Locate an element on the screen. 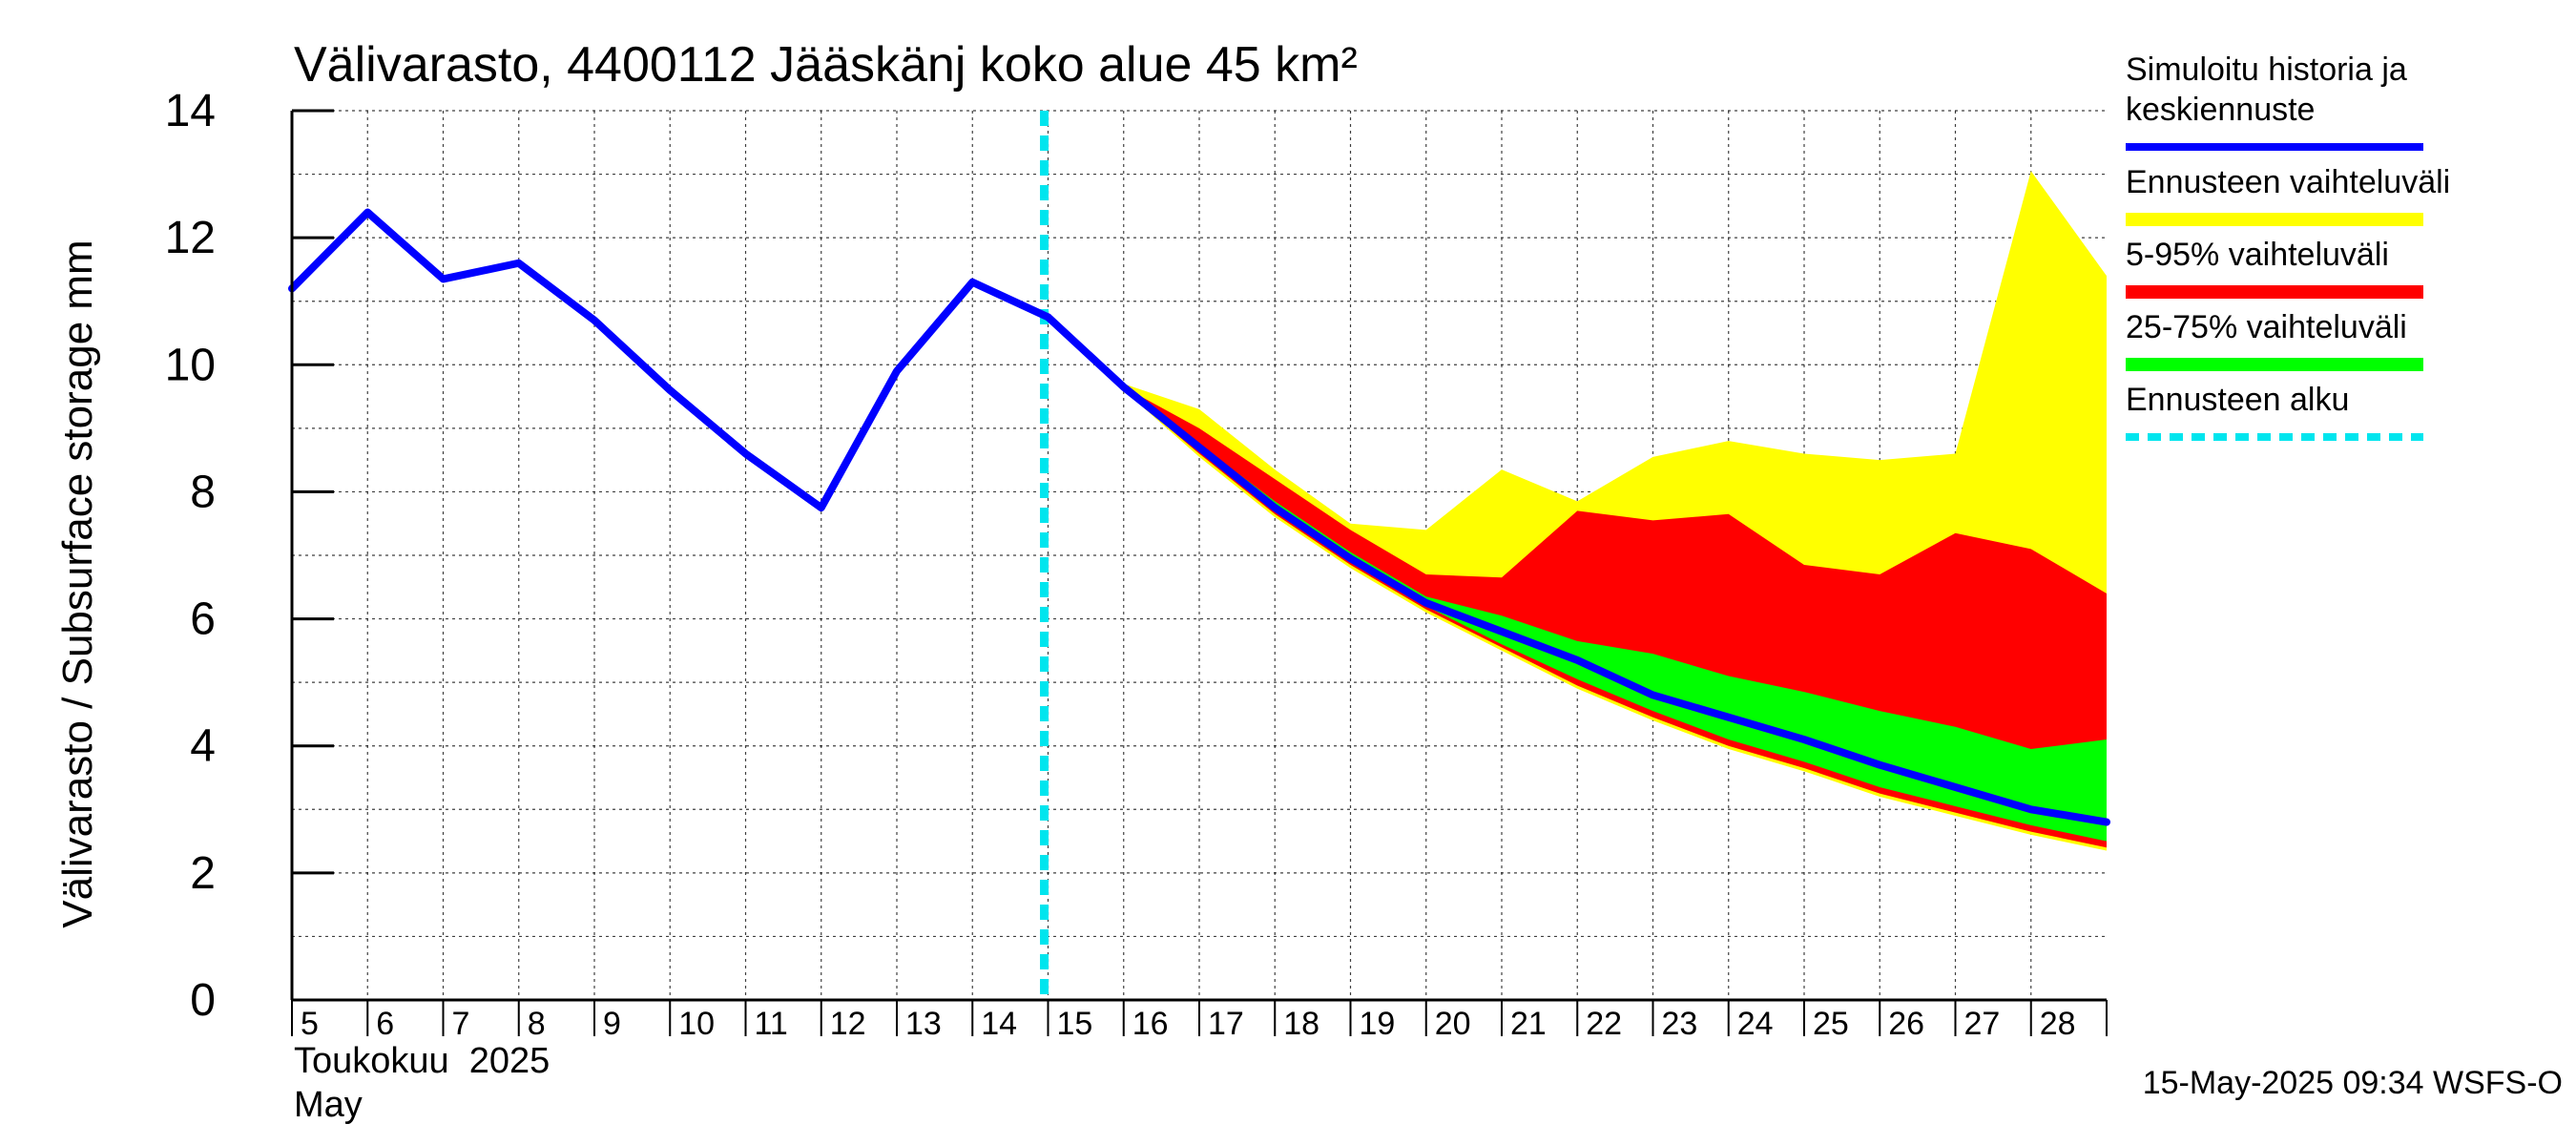  x-tick-label: 20 is located at coordinates (1453, 1024).